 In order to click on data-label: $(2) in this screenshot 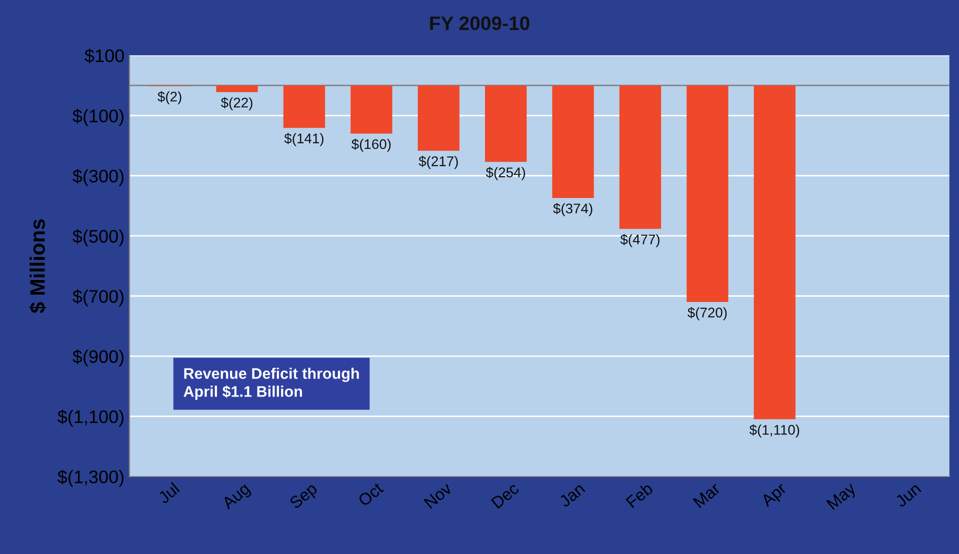, I will do `click(170, 97)`.